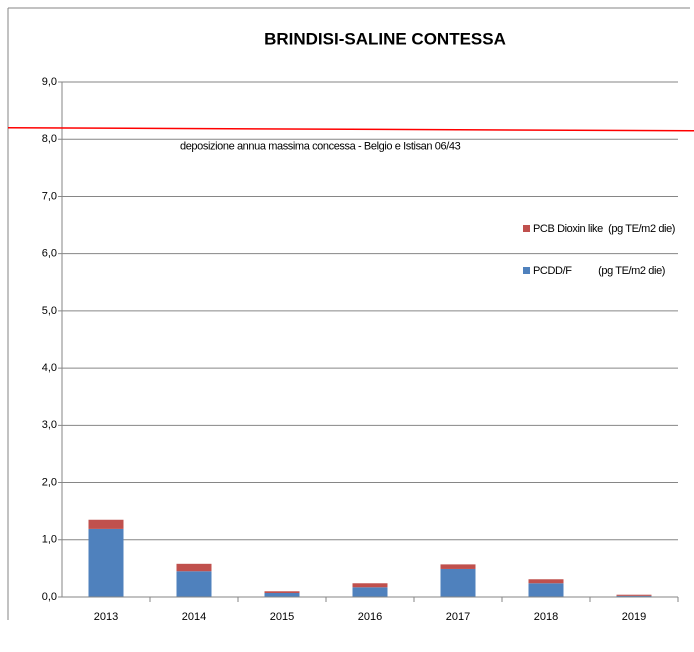  I want to click on chart-title: BRINDISI-SALINE CONTESSA, so click(385, 38).